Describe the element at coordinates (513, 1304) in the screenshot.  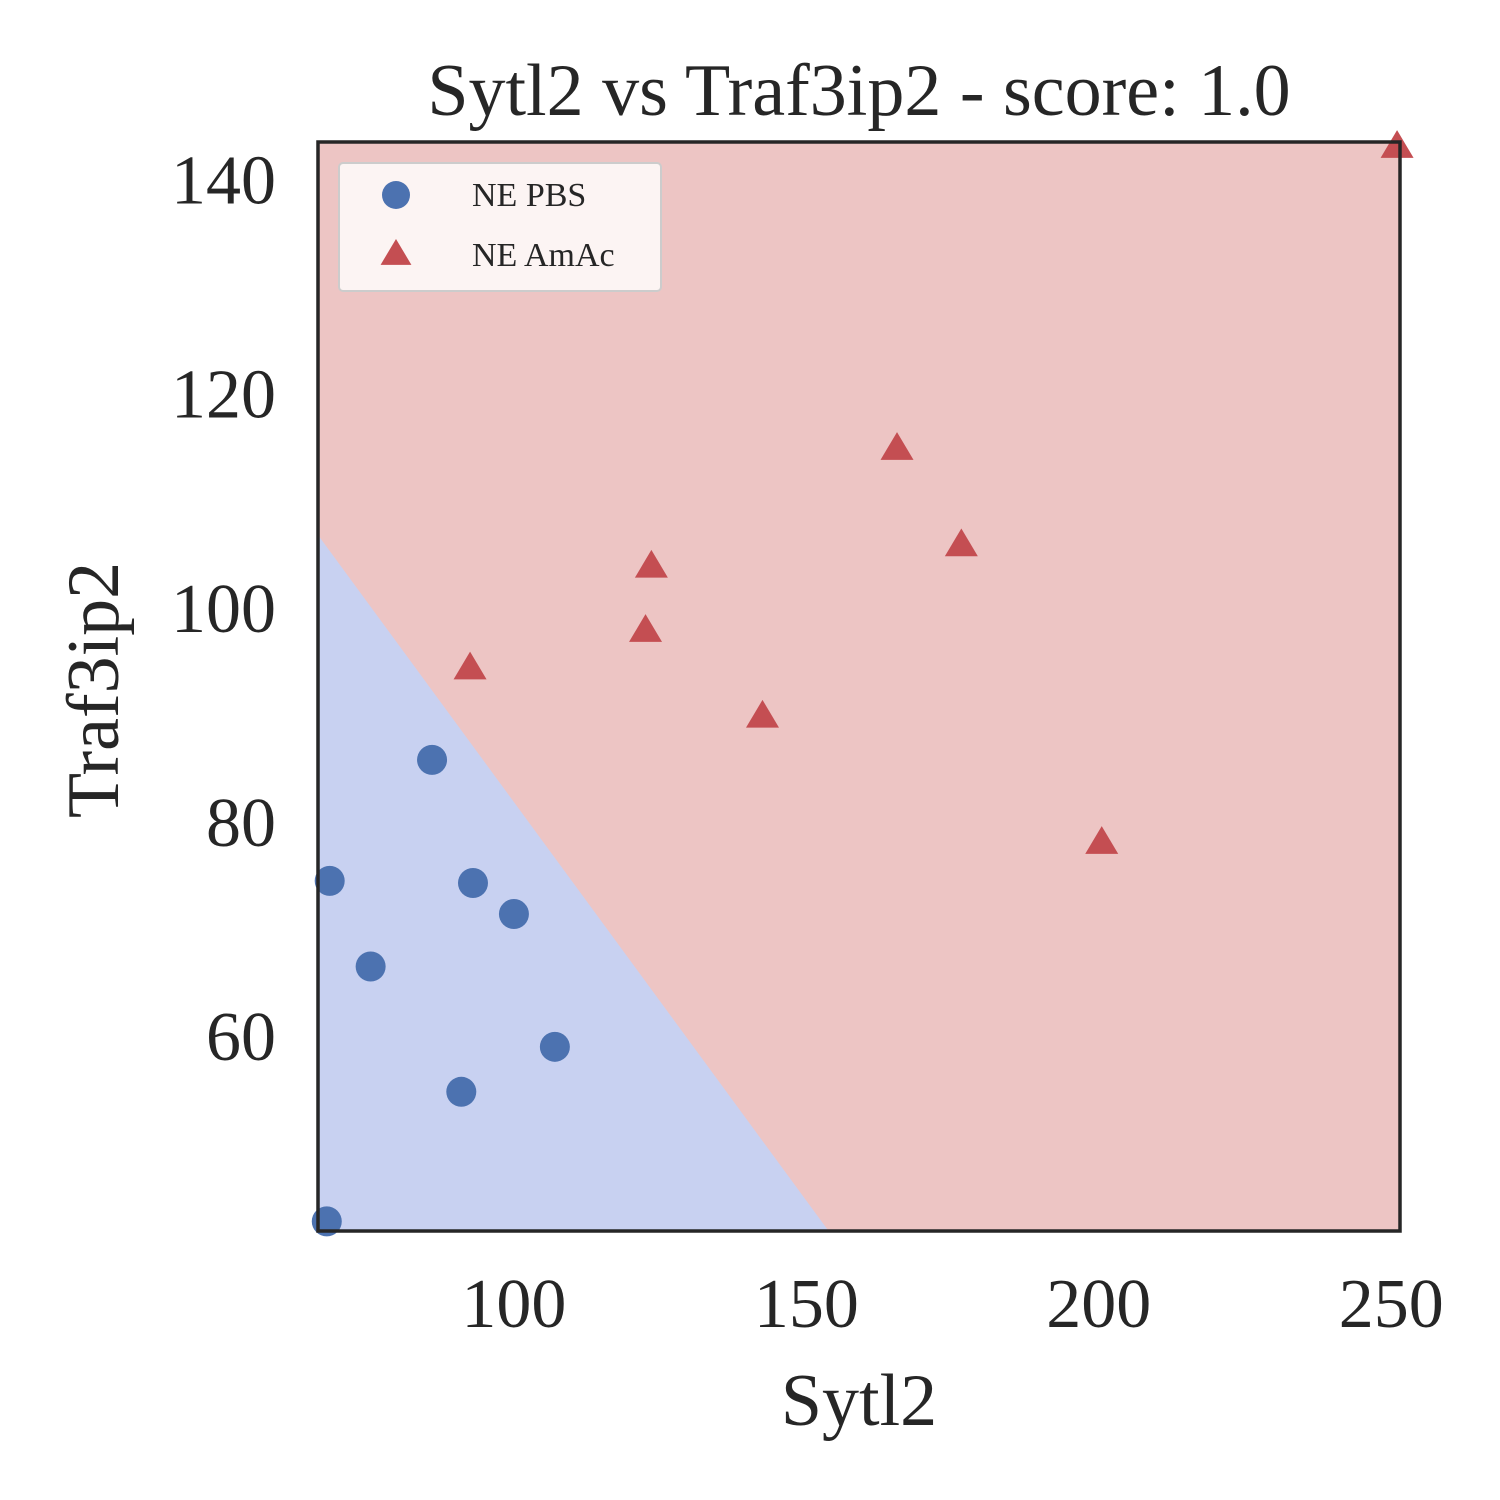
I see `x-tick-label: 100` at that location.